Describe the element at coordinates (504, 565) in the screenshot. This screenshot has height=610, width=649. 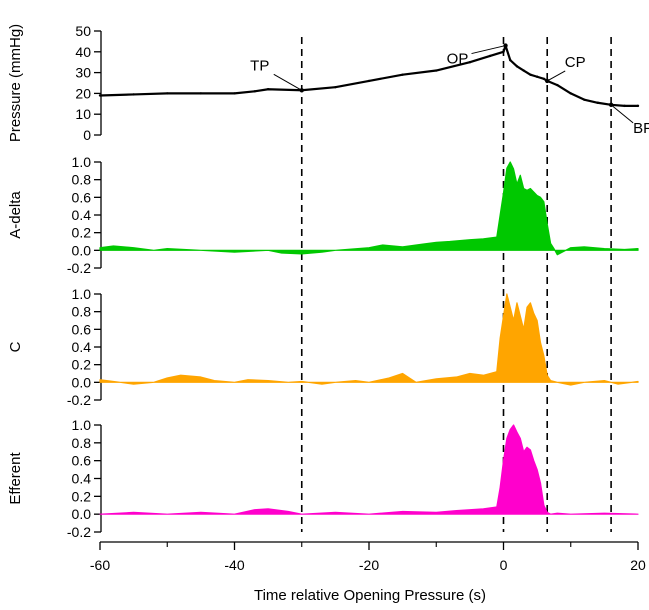
I see `x-tick-label: 0` at that location.